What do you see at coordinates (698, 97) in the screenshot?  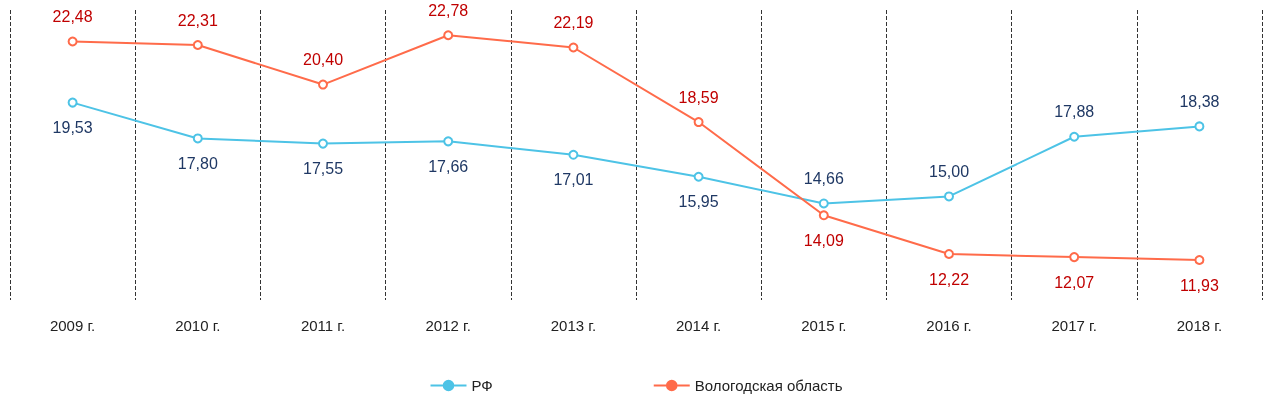 I see `data-label: 18,59` at bounding box center [698, 97].